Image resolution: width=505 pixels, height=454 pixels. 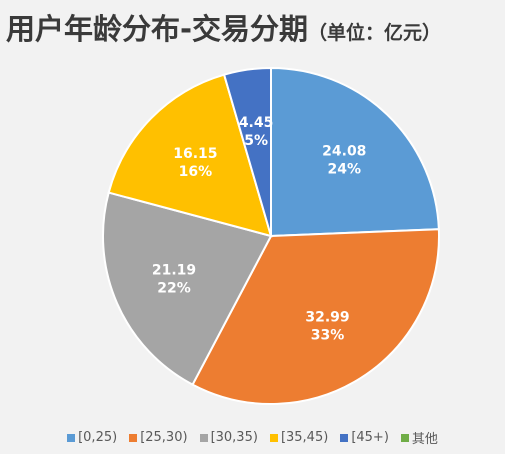 I want to click on legend-label: [45+), so click(x=370, y=437).